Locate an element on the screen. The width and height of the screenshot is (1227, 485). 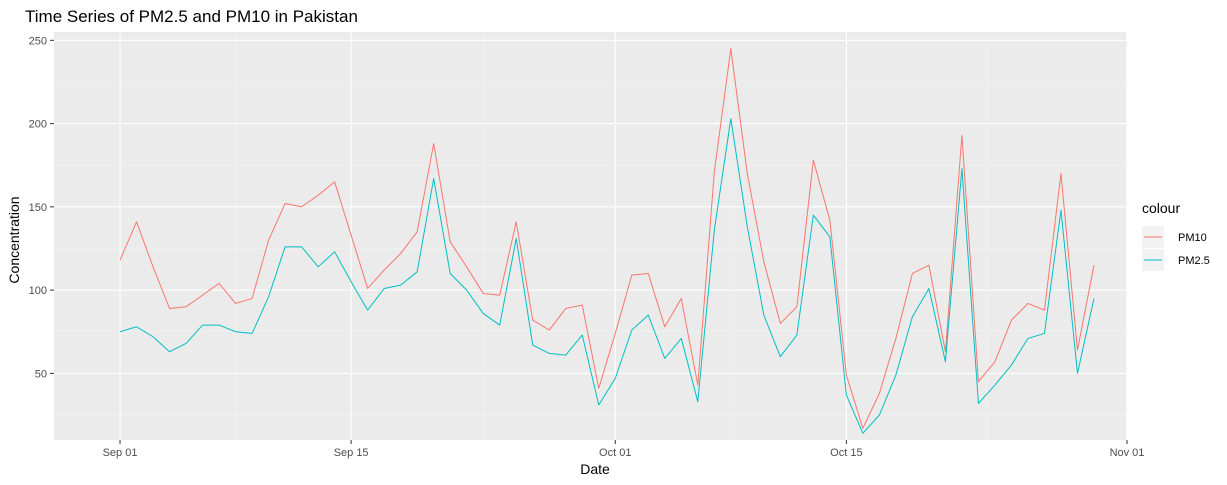
legend: colour PM10 PM2.5 is located at coordinates (1176, 235).